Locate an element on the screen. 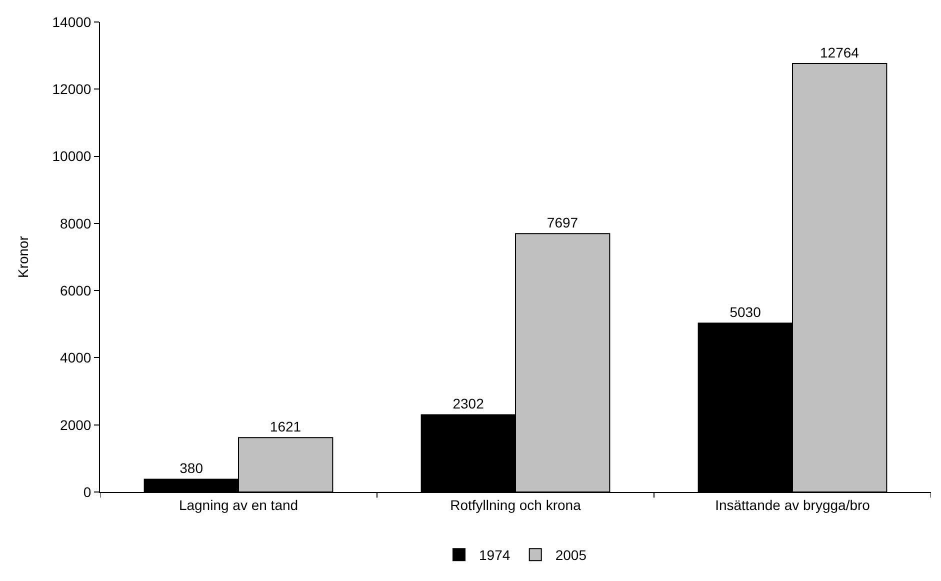 This screenshot has height=581, width=941. legend-label: 1974 is located at coordinates (494, 555).